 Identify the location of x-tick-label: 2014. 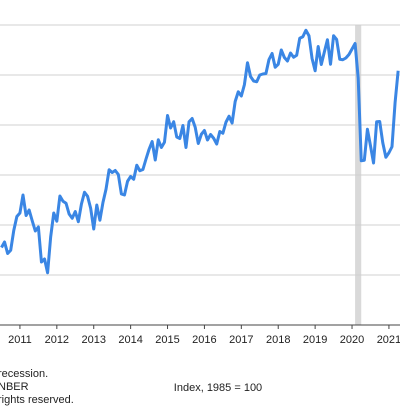
(130, 340).